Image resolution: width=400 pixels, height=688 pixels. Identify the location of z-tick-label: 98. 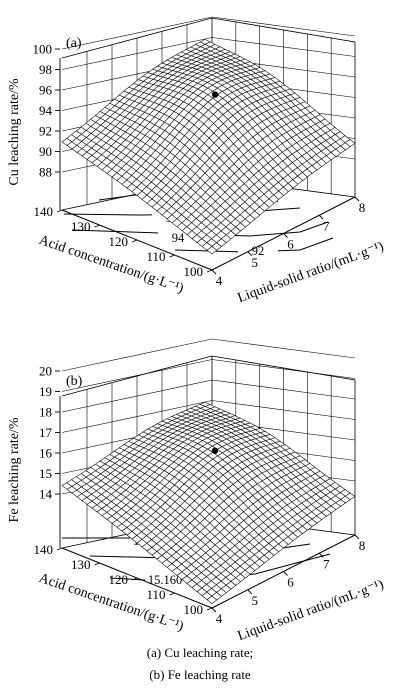
(45, 69).